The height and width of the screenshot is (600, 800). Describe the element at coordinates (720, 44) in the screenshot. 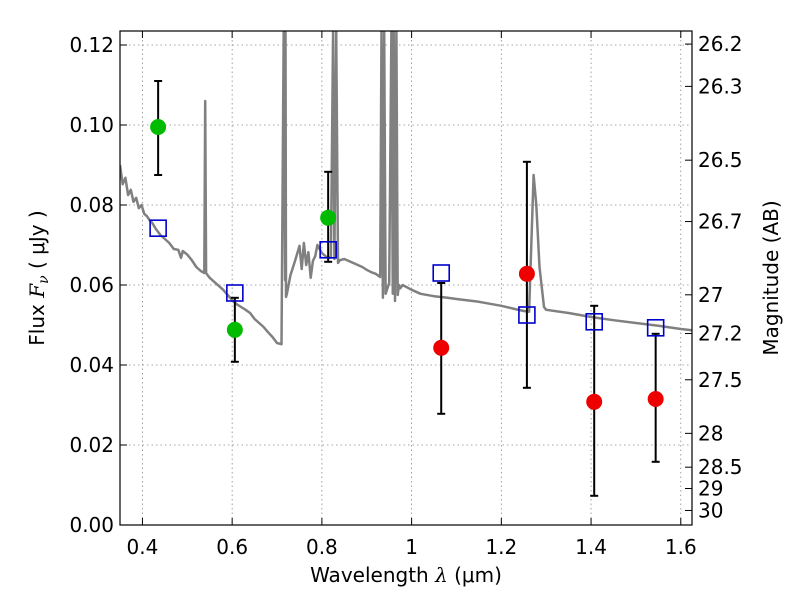

I see `y2-tick-label: 26.2` at that location.